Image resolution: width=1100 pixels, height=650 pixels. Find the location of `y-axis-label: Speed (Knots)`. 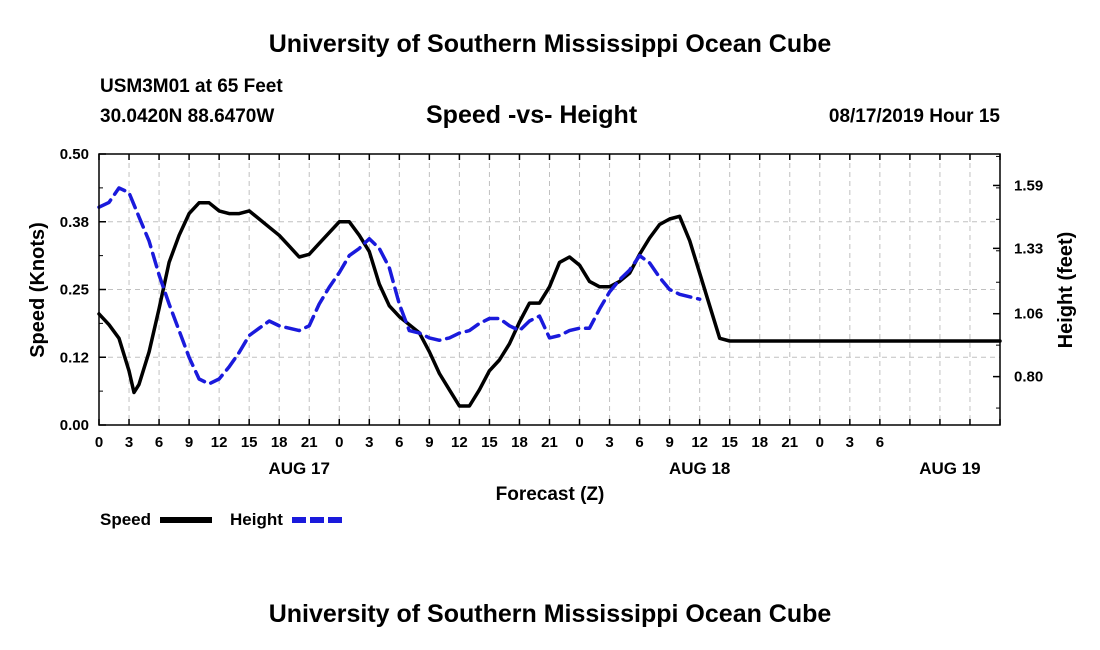

y-axis-label: Speed (Knots) is located at coordinates (38, 290).